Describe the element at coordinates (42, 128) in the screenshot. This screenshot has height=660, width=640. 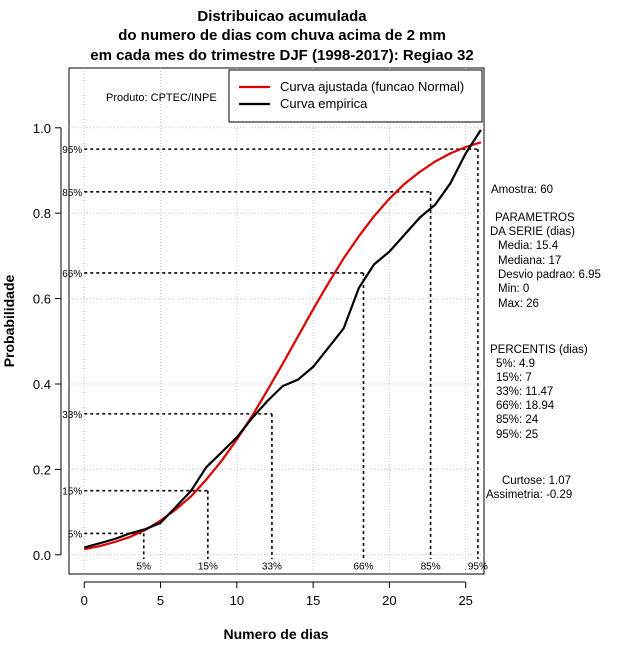
I see `y-tick-label-5: 1.0` at that location.